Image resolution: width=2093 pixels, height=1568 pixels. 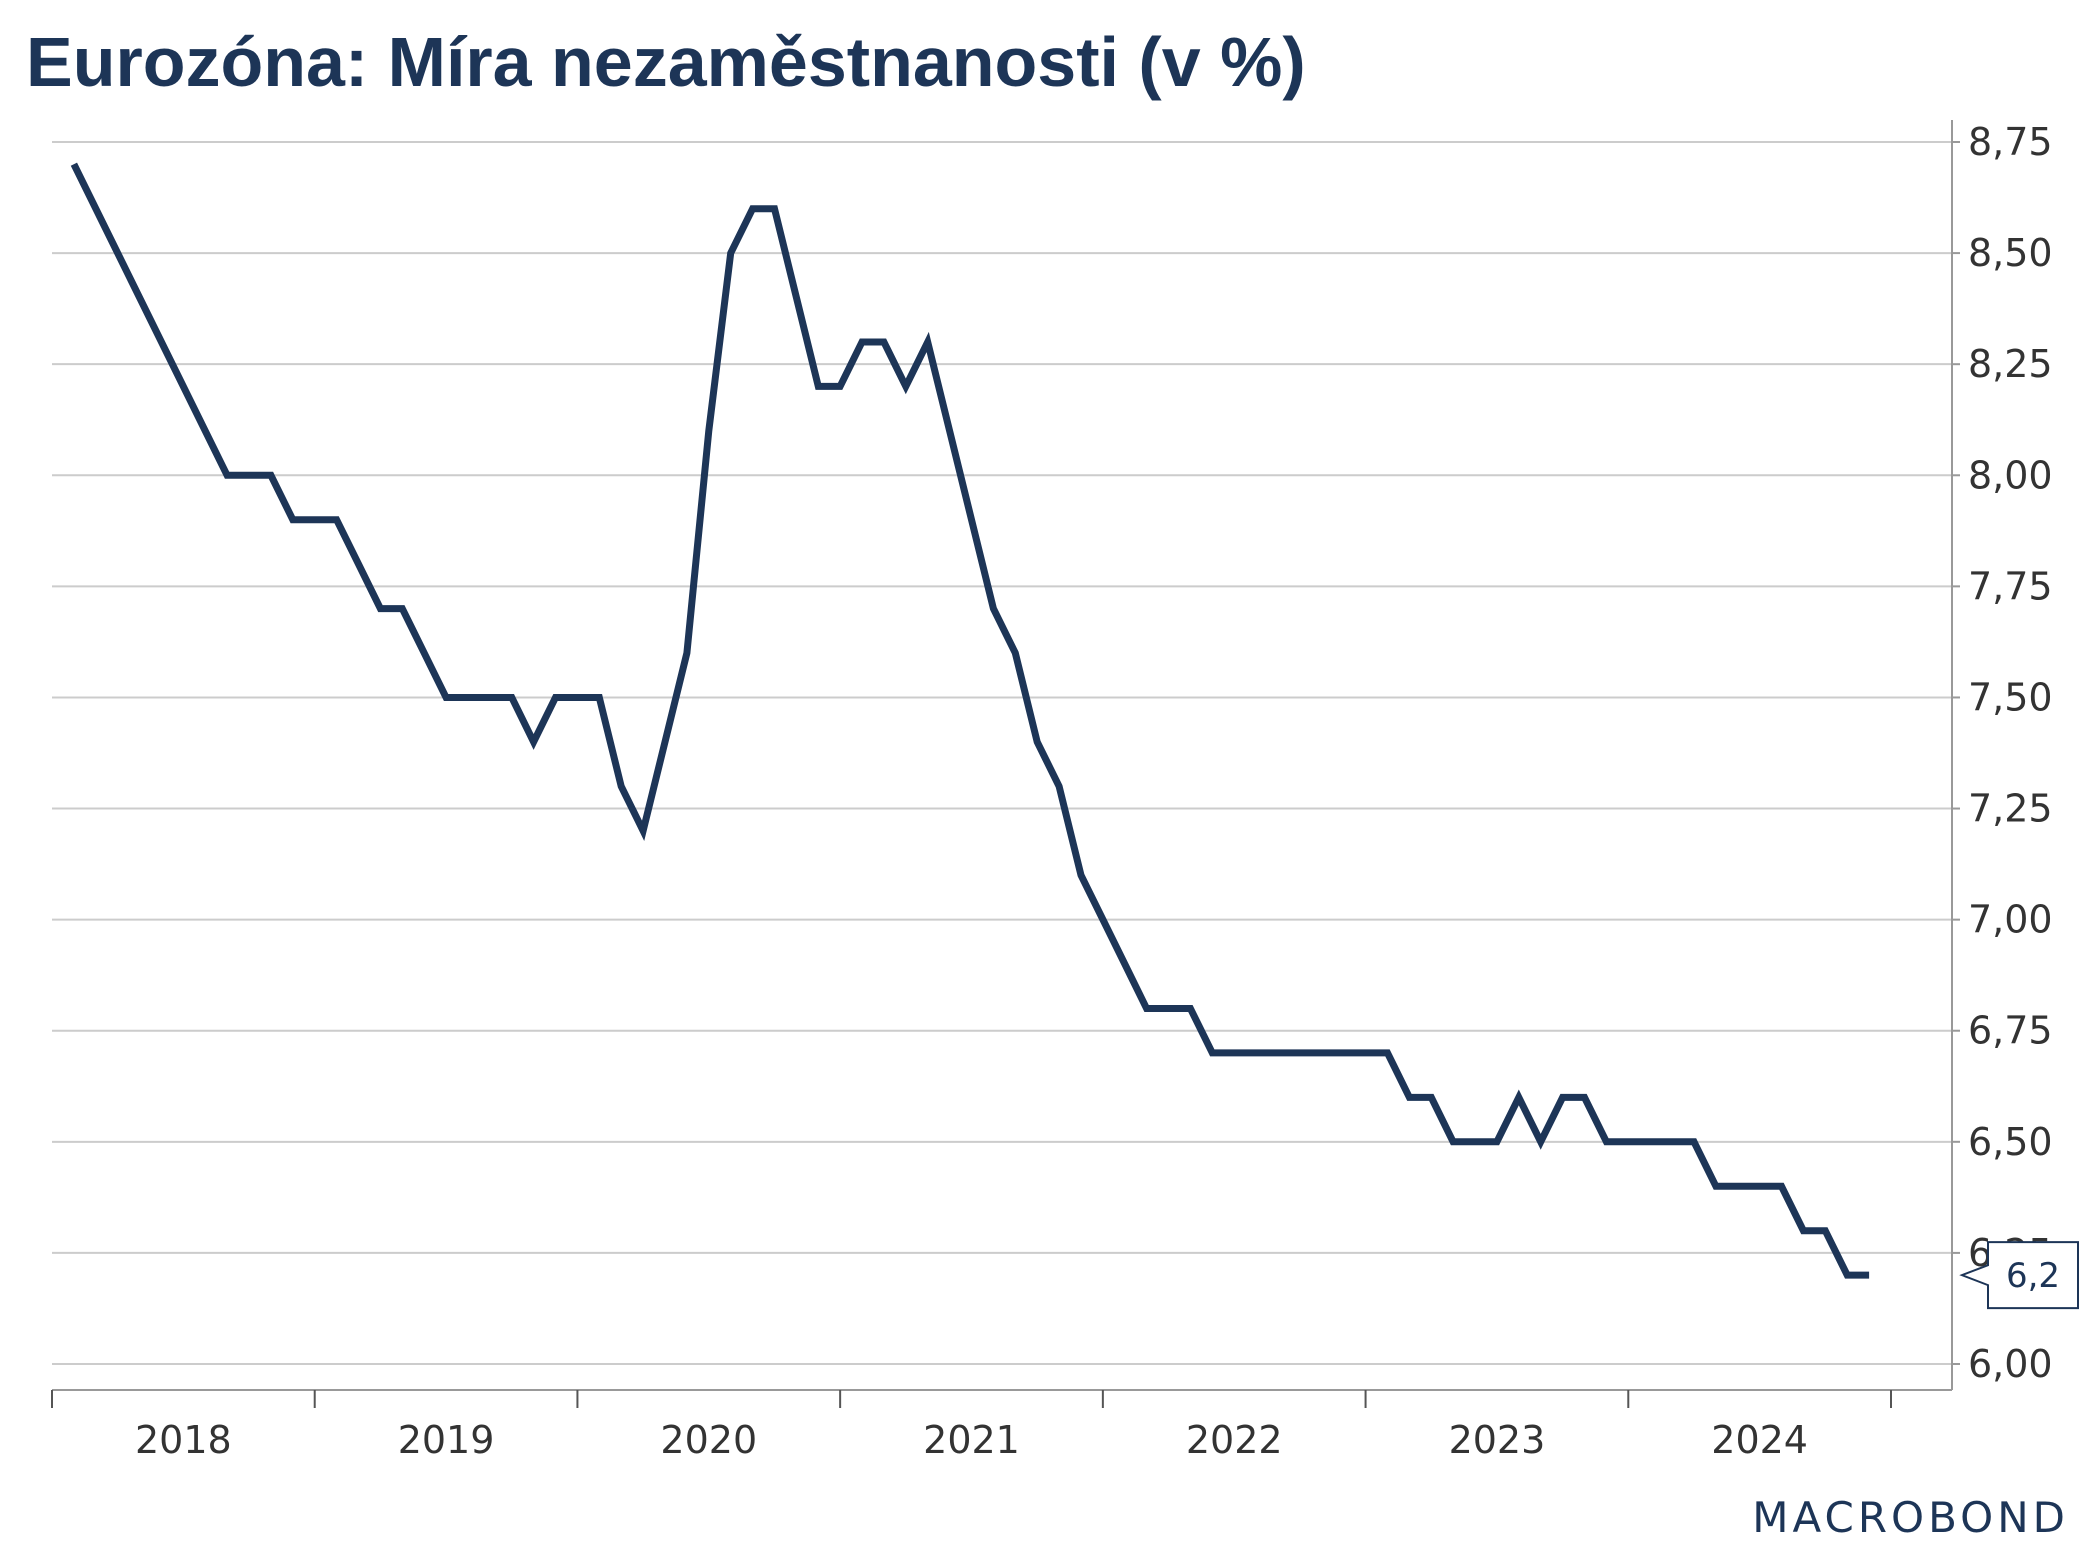 I want to click on last-value-box, so click(x=2019, y=1275).